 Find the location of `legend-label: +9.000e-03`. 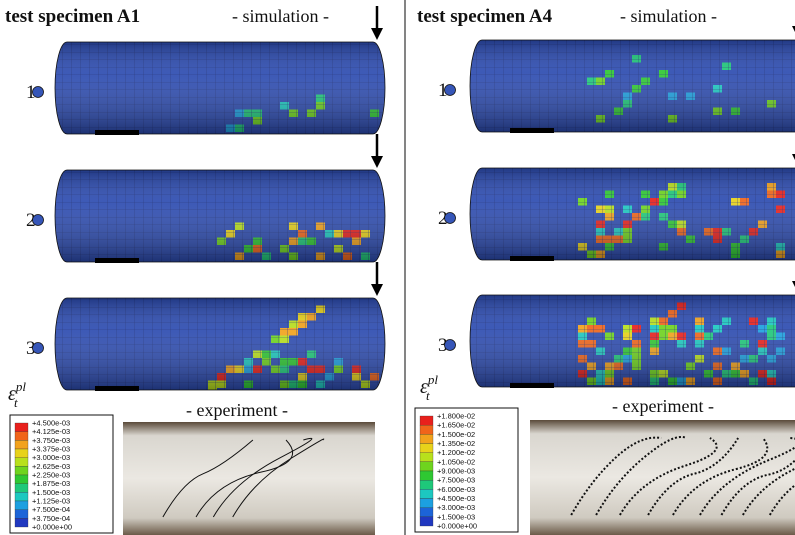

legend-label: +9.000e-03 is located at coordinates (456, 471).